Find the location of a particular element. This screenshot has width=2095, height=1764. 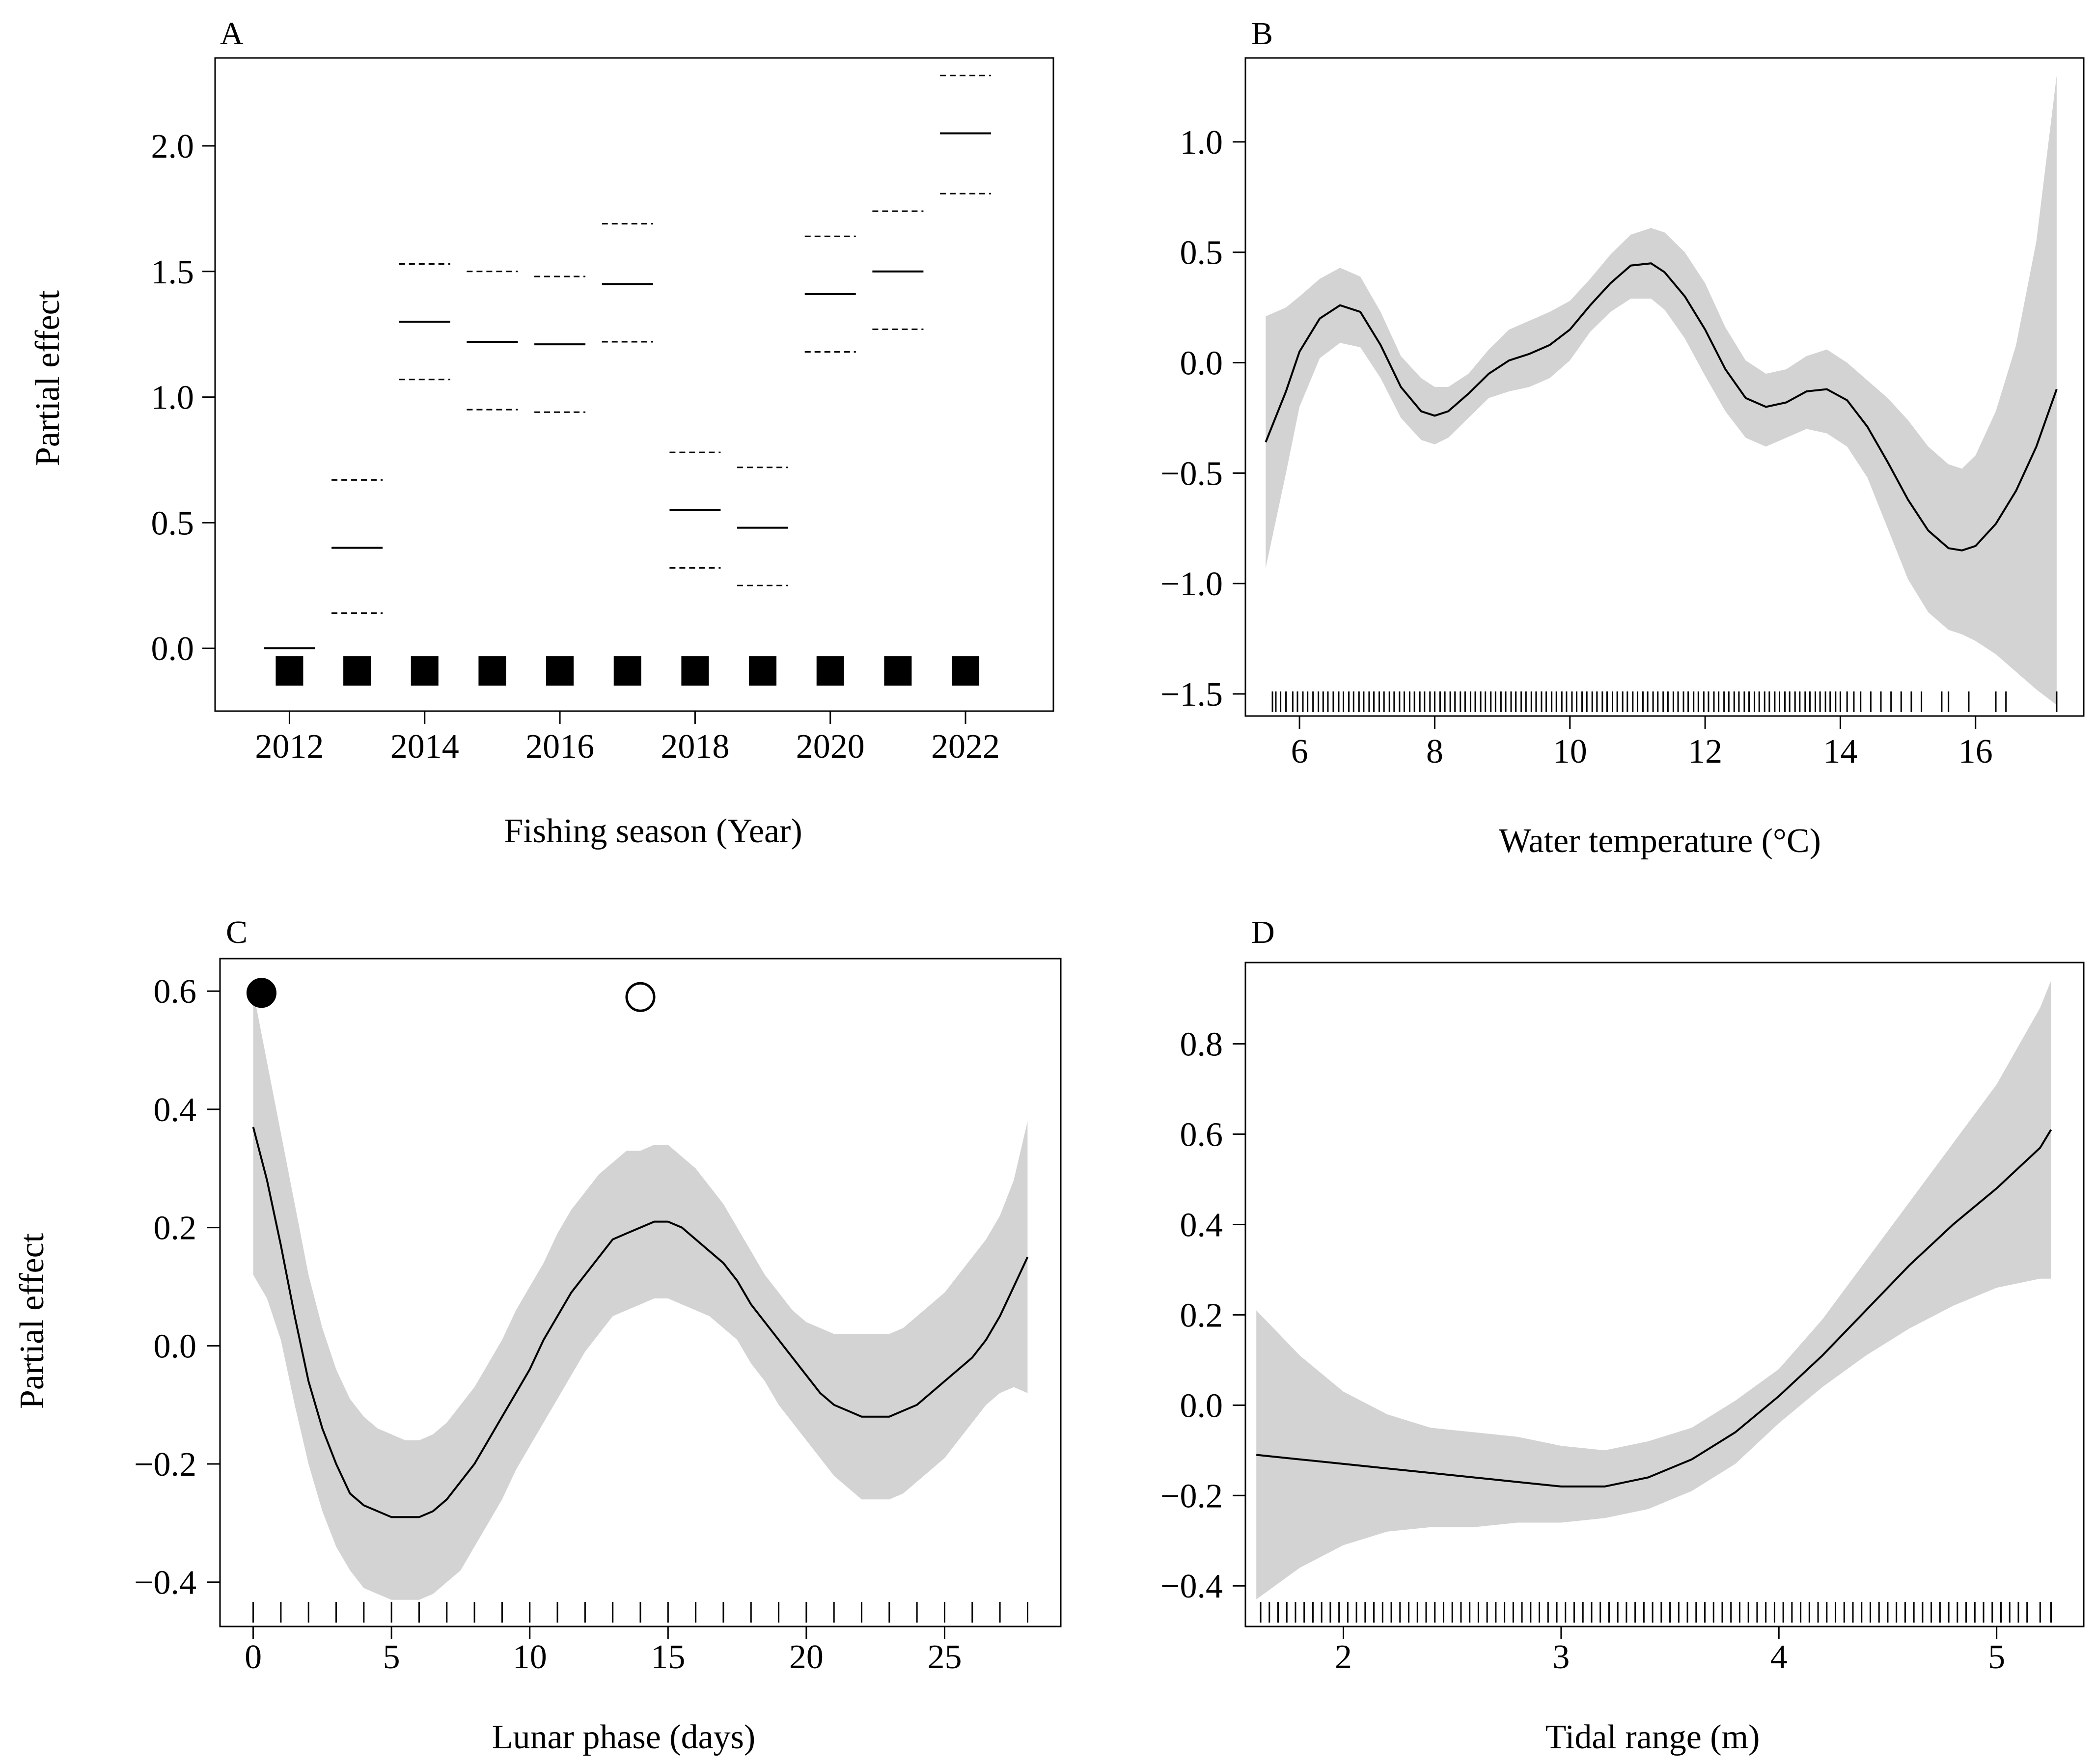

panel-d-letter: D is located at coordinates (1263, 932).